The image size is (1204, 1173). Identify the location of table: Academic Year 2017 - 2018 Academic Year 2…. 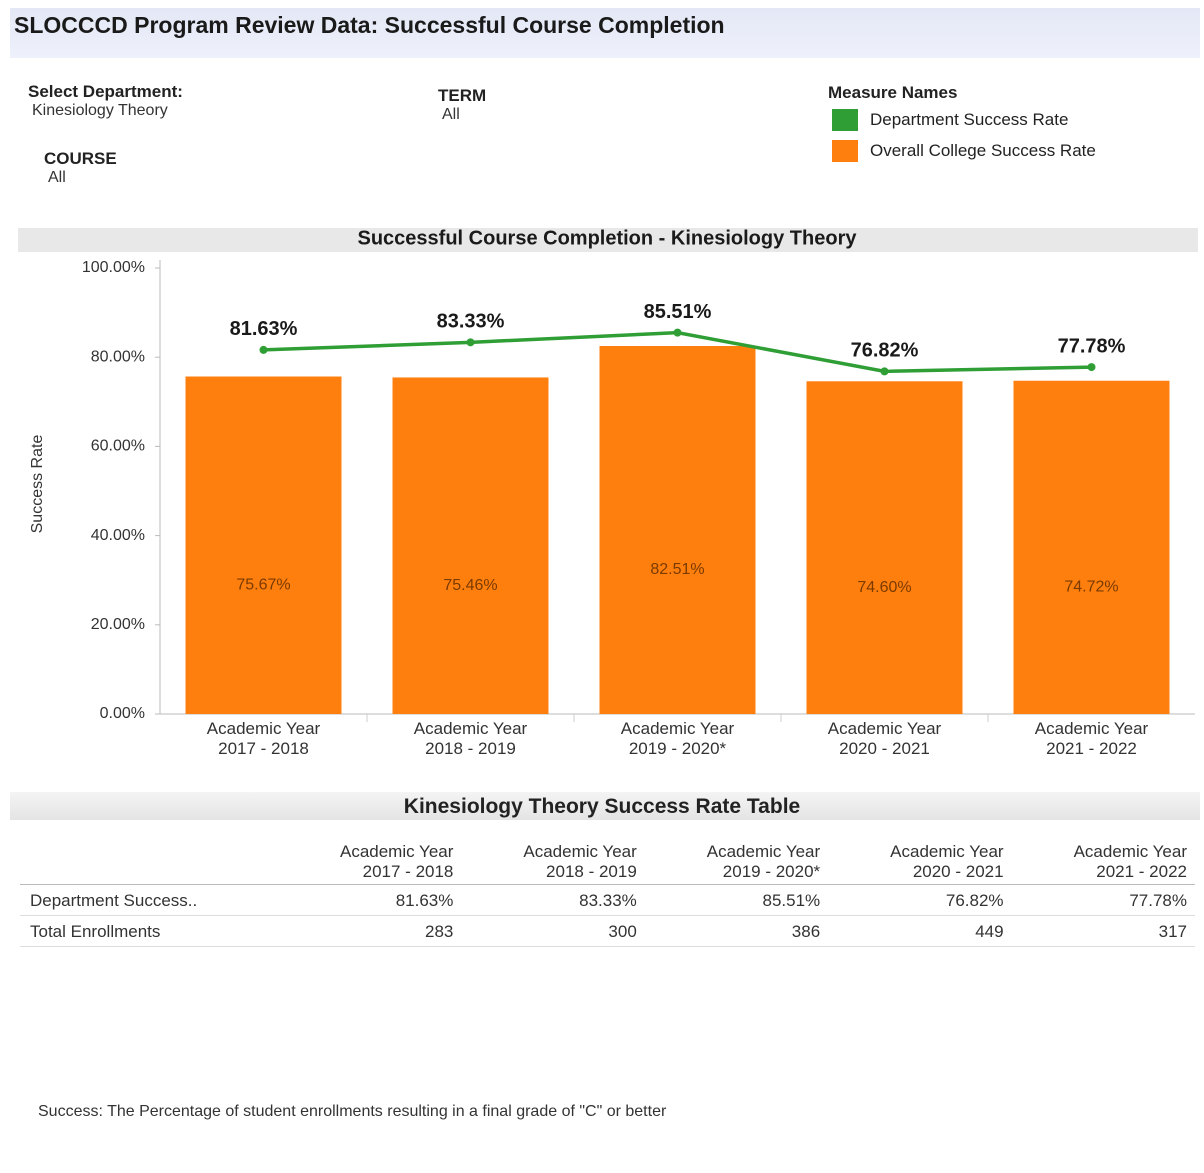
(607, 894).